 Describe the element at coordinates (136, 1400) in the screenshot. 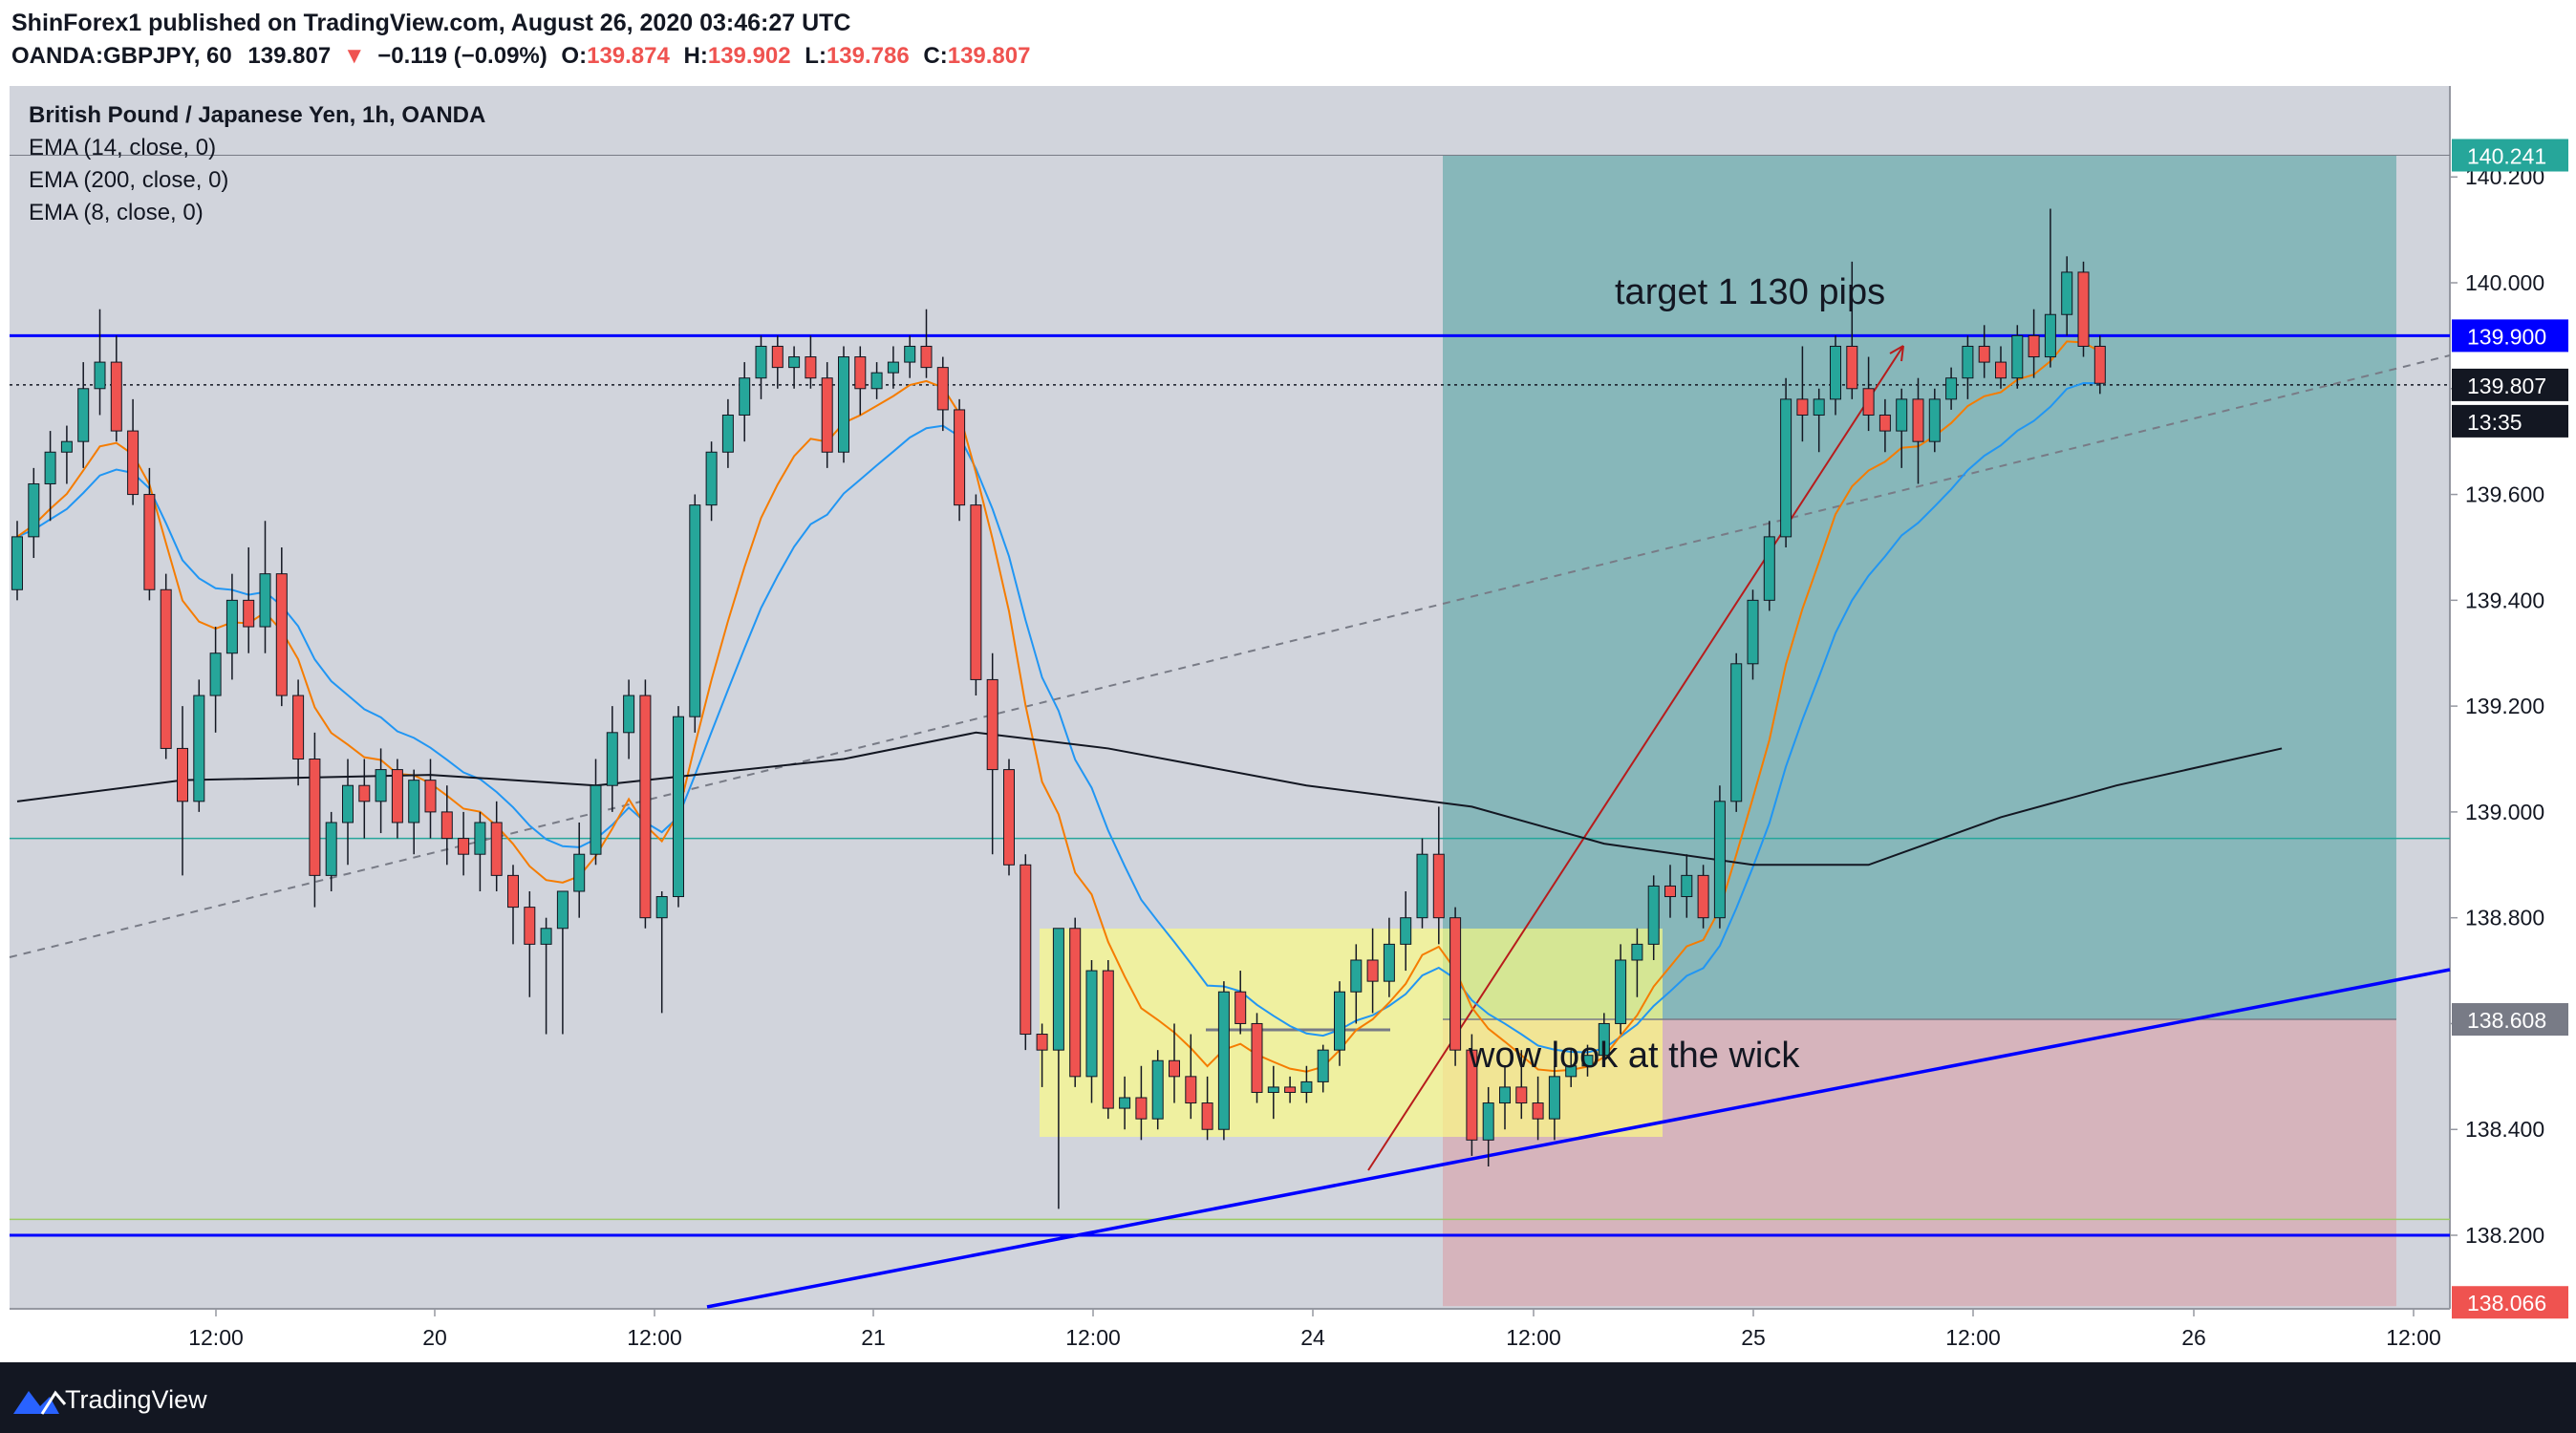

I see `footer-brand: TradingView` at that location.